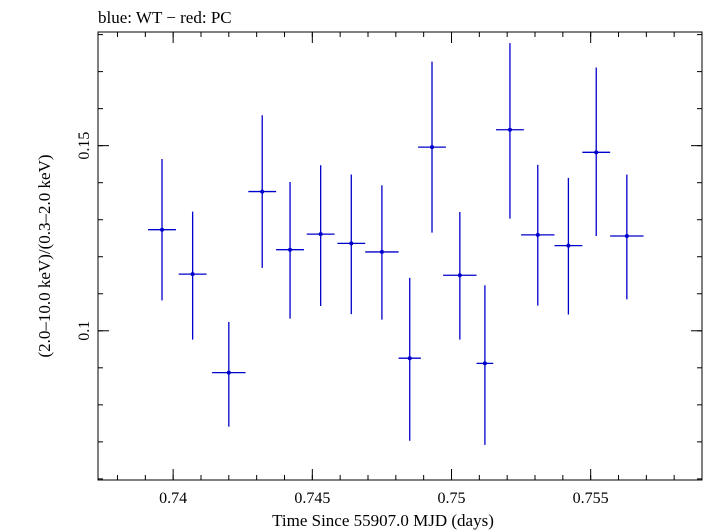 The width and height of the screenshot is (705, 532). Describe the element at coordinates (591, 498) in the screenshot. I see `x-tick-label: 0.755` at that location.